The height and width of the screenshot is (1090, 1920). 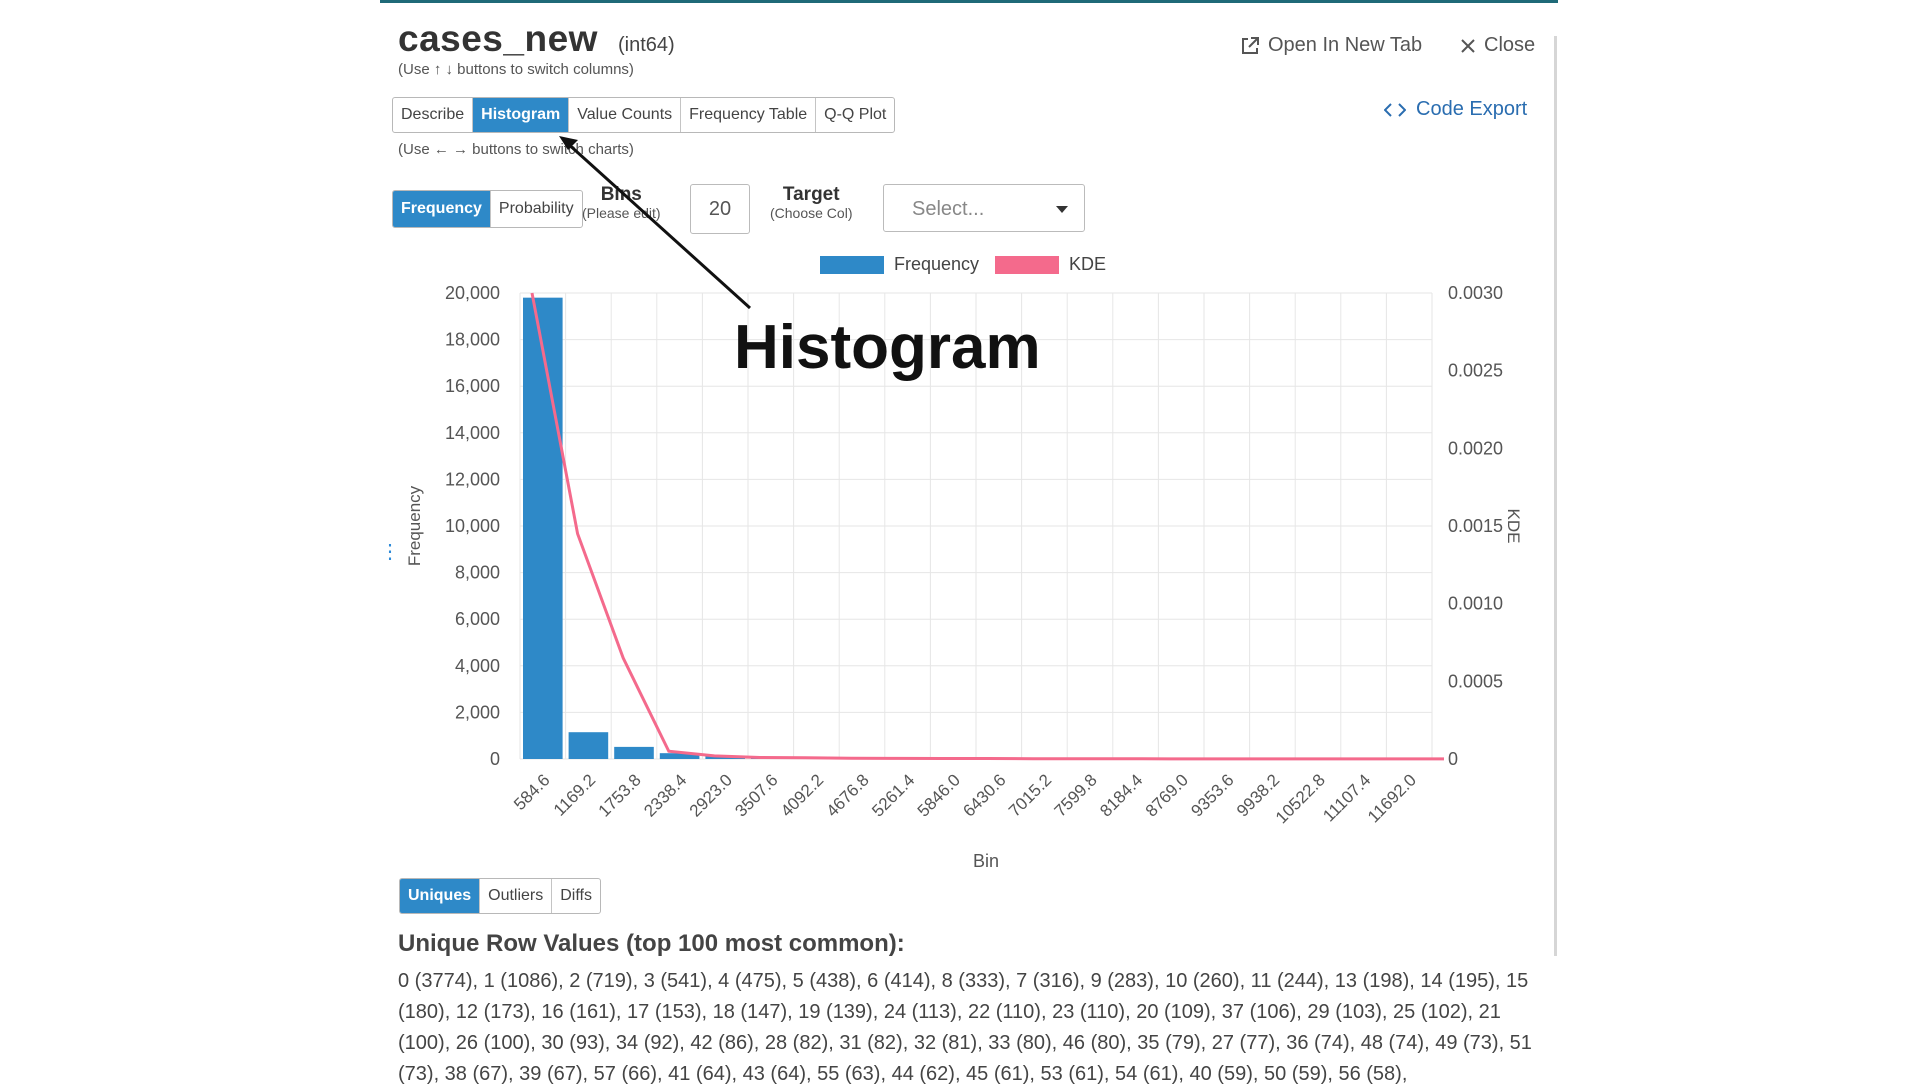 What do you see at coordinates (1030, 795) in the screenshot?
I see `x-tick-label: 7015.2` at bounding box center [1030, 795].